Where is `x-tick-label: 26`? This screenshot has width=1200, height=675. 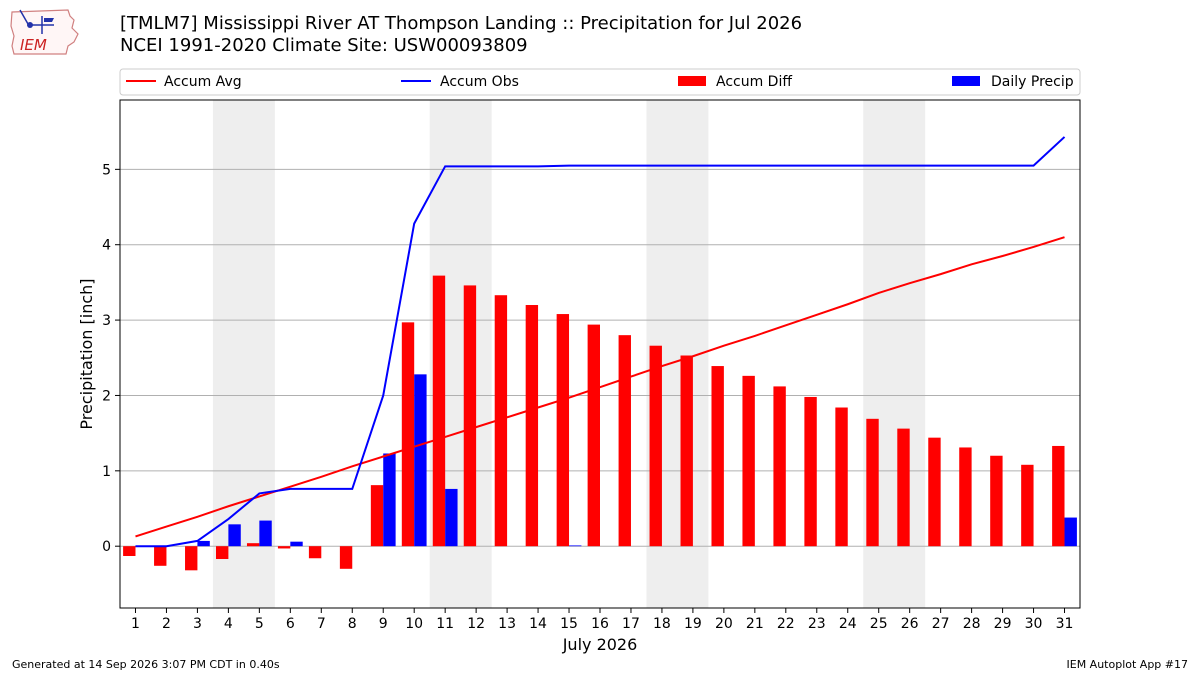
x-tick-label: 26 is located at coordinates (910, 624).